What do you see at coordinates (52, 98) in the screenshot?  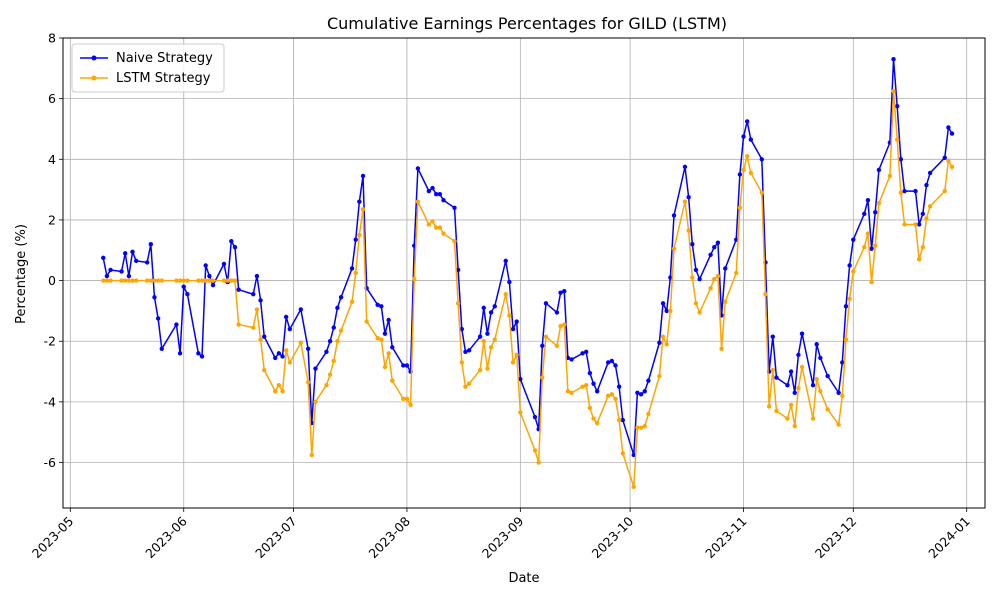 I see `y-tick-label: 6` at bounding box center [52, 98].